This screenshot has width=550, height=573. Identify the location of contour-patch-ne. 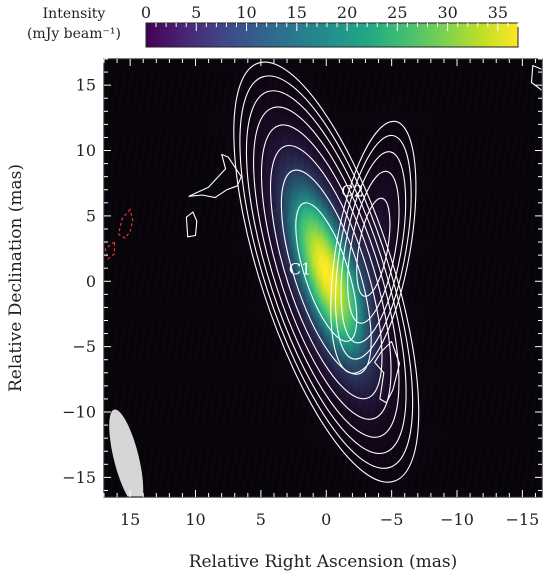
(215, 176).